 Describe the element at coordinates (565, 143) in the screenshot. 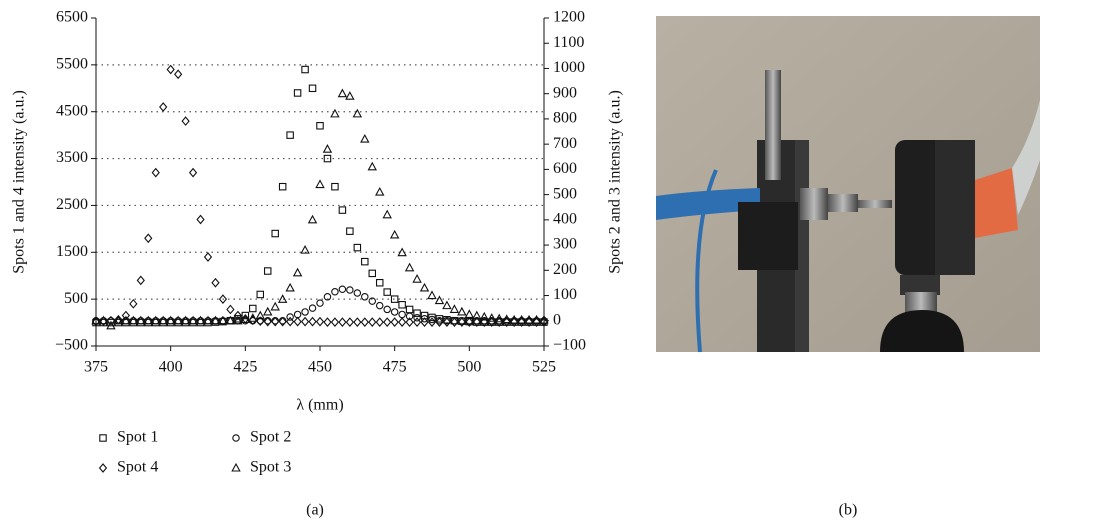

I see `y2-tick-label: 700` at that location.